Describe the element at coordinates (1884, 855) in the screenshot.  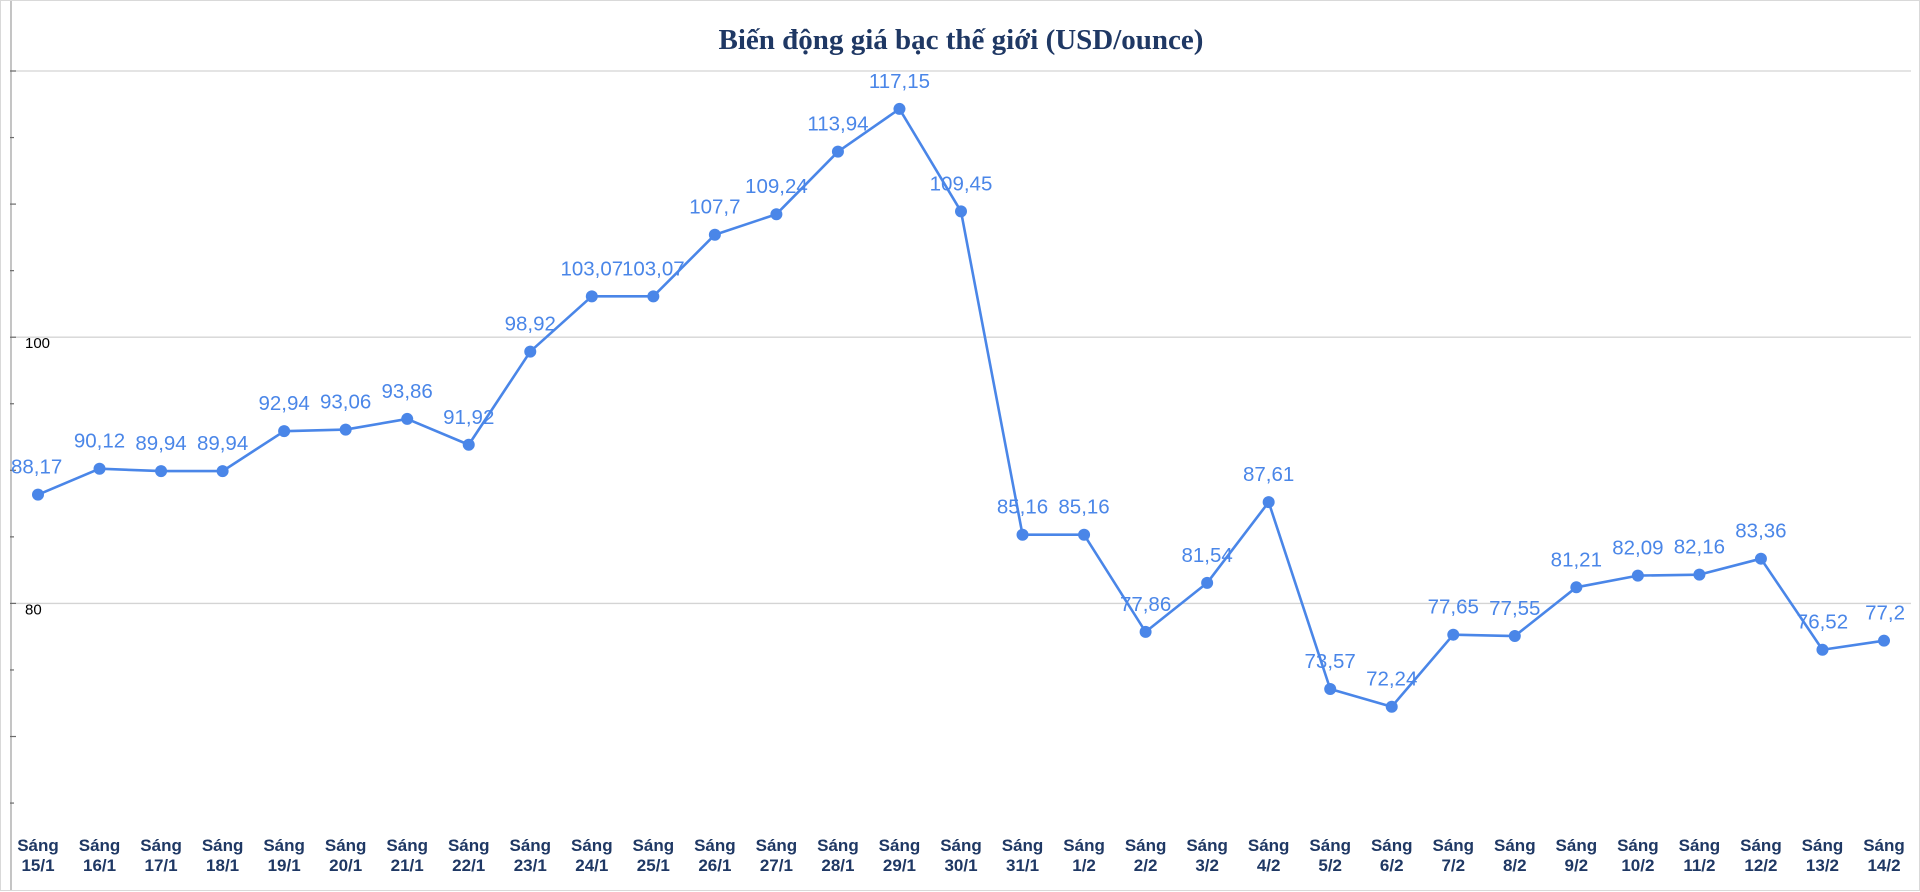
I see `x-axis-label: Sáng 14/2` at that location.